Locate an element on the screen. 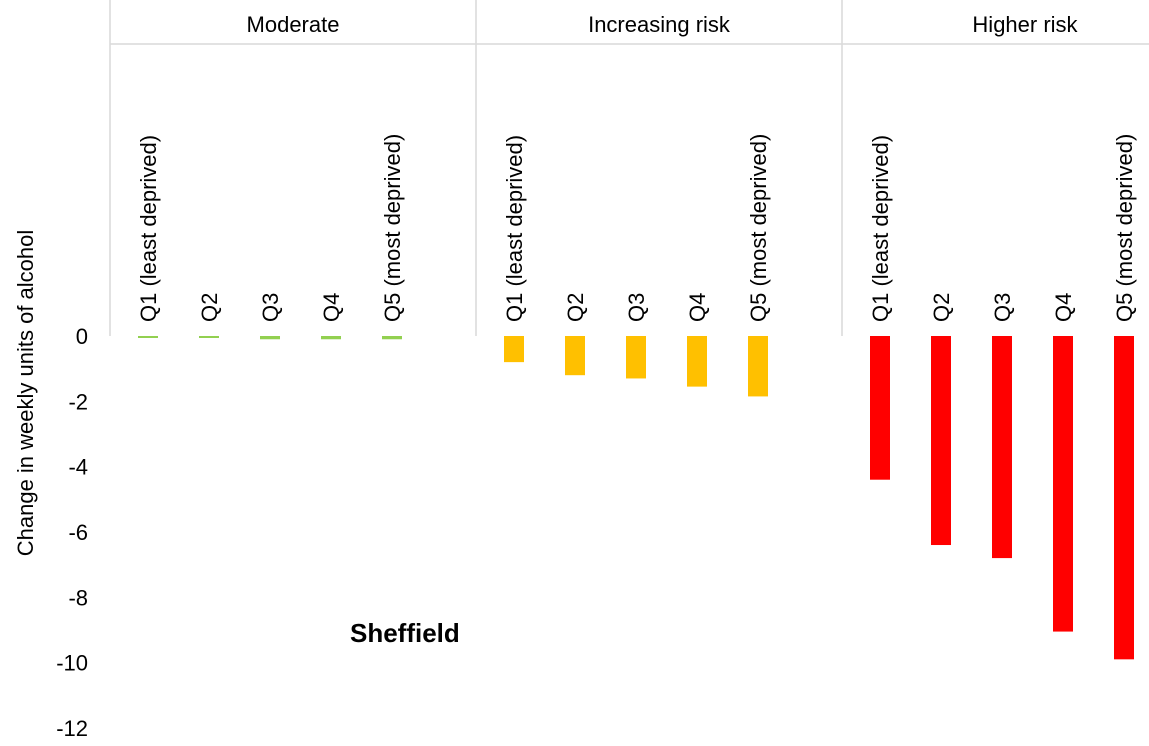 This screenshot has width=1149, height=746. y-tick-label: -6 is located at coordinates (78, 532).